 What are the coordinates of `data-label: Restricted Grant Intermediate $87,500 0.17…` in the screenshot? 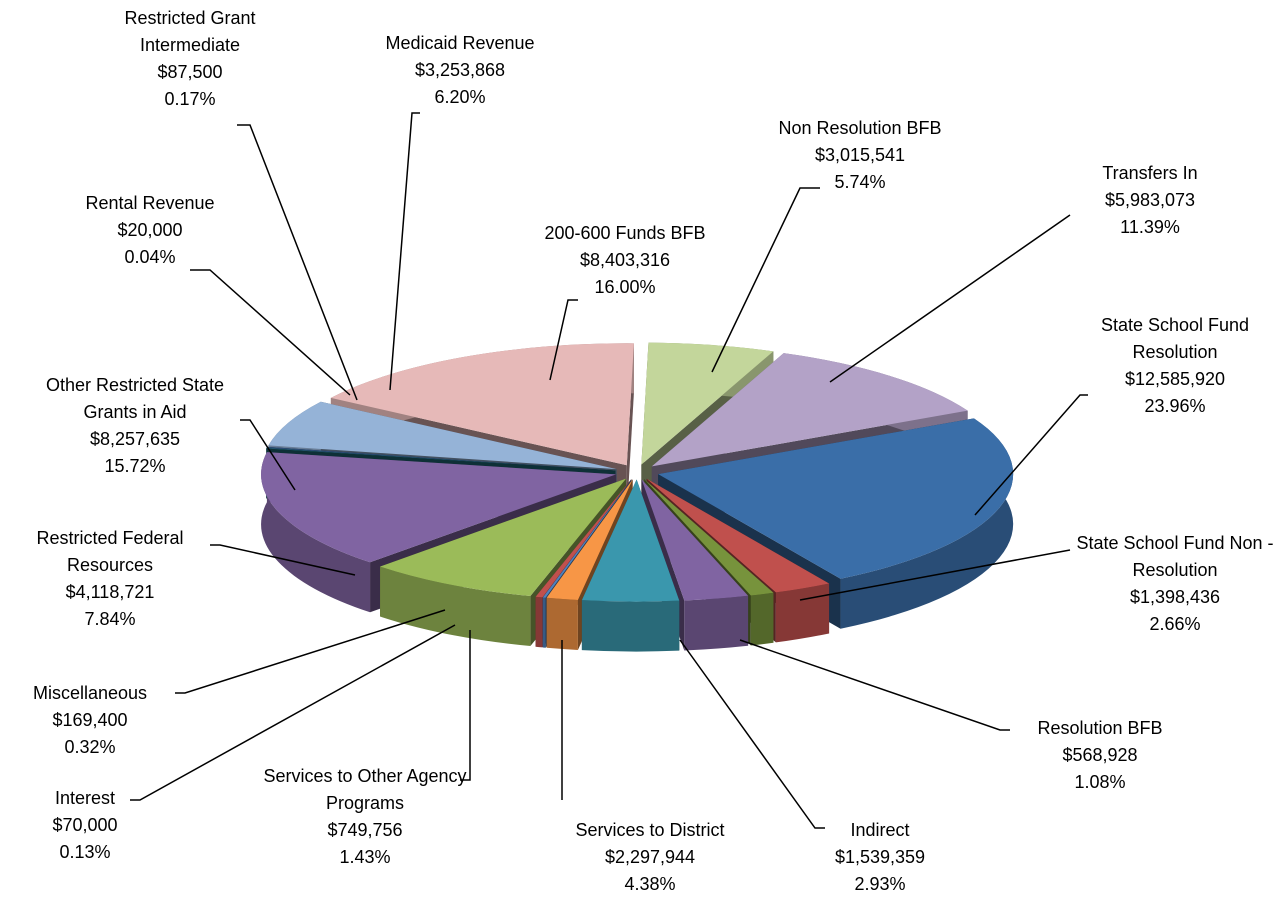 It's located at (190, 59).